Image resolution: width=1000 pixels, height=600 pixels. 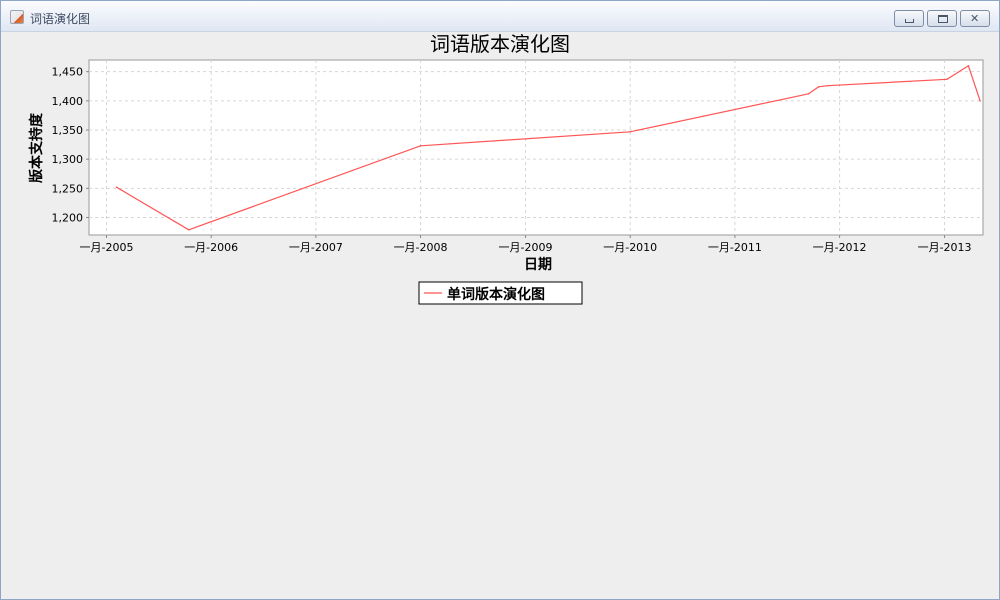 What do you see at coordinates (909, 18) in the screenshot?
I see `minimize-button` at bounding box center [909, 18].